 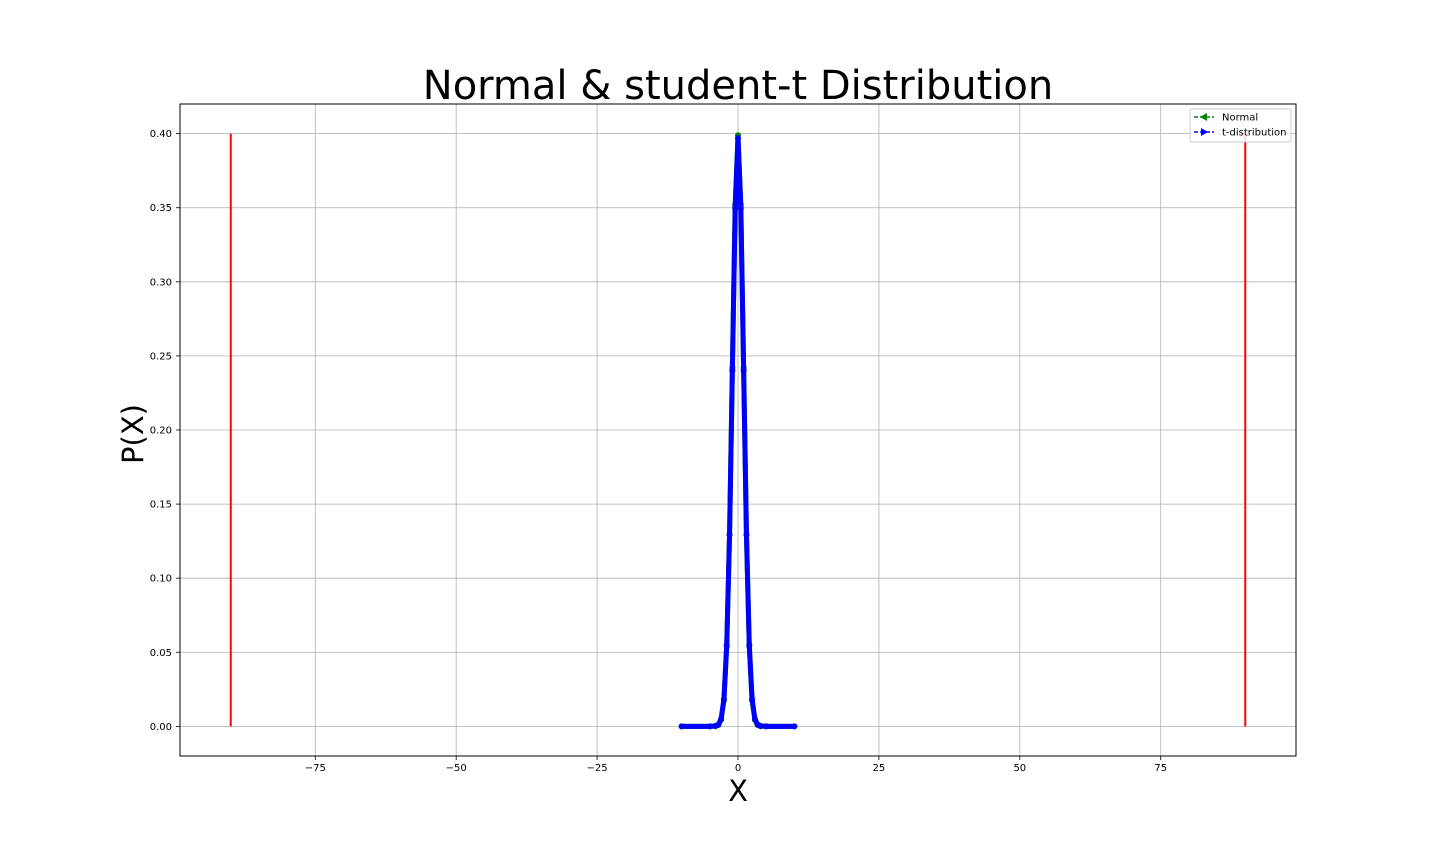 What do you see at coordinates (456, 768) in the screenshot?
I see `x-tick-label: −50` at bounding box center [456, 768].